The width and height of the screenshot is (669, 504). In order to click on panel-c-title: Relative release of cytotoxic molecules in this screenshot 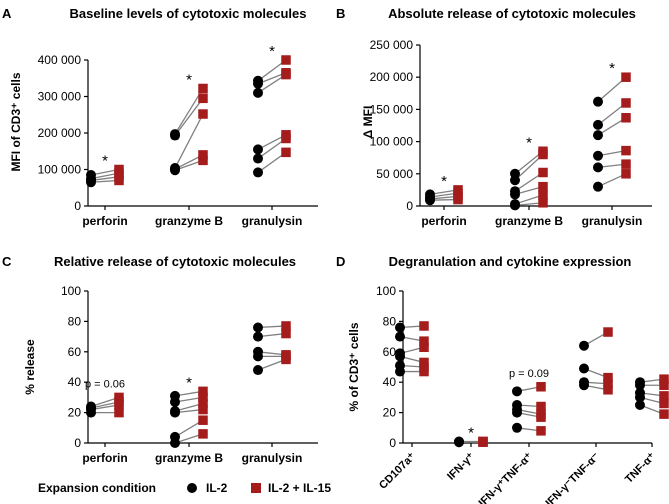, I will do `click(175, 261)`.